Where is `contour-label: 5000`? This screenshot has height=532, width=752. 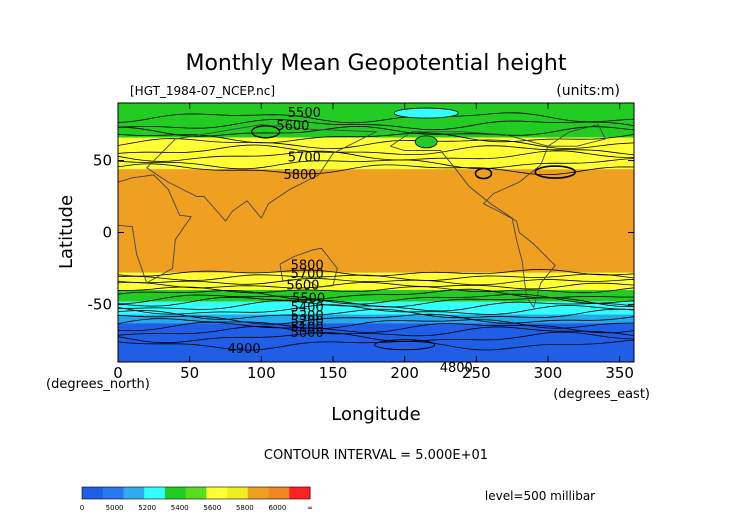
contour-label: 5000 is located at coordinates (307, 333).